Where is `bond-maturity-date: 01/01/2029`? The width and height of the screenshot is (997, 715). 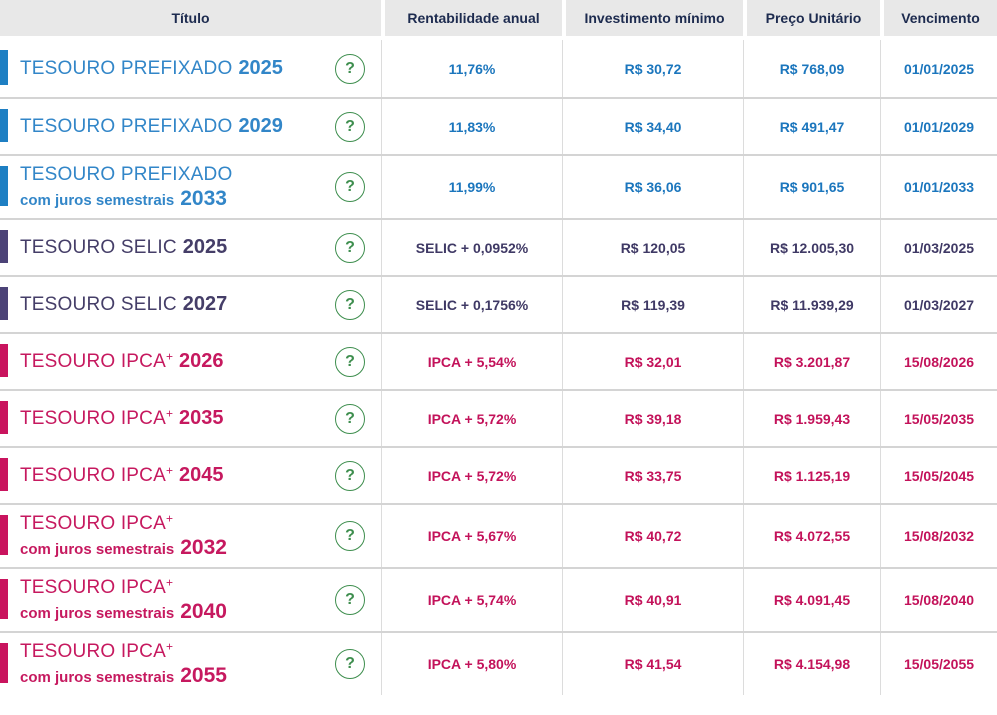 bond-maturity-date: 01/01/2029 is located at coordinates (938, 126).